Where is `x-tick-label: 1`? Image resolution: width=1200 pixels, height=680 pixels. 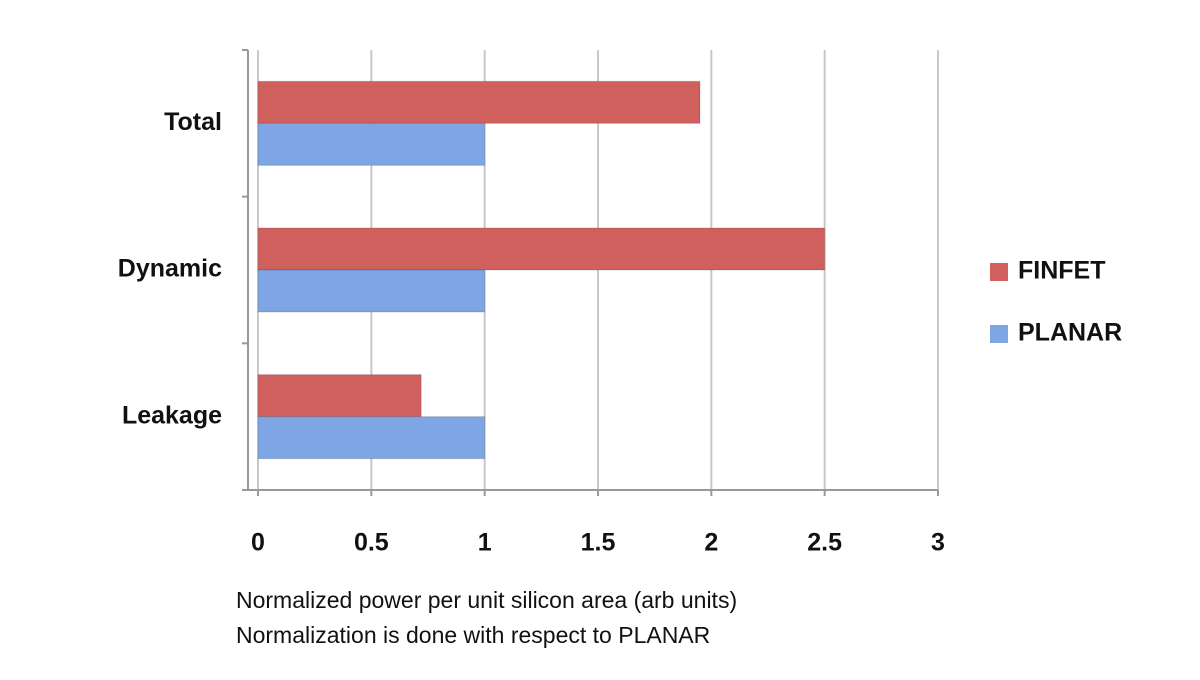 x-tick-label: 1 is located at coordinates (485, 543).